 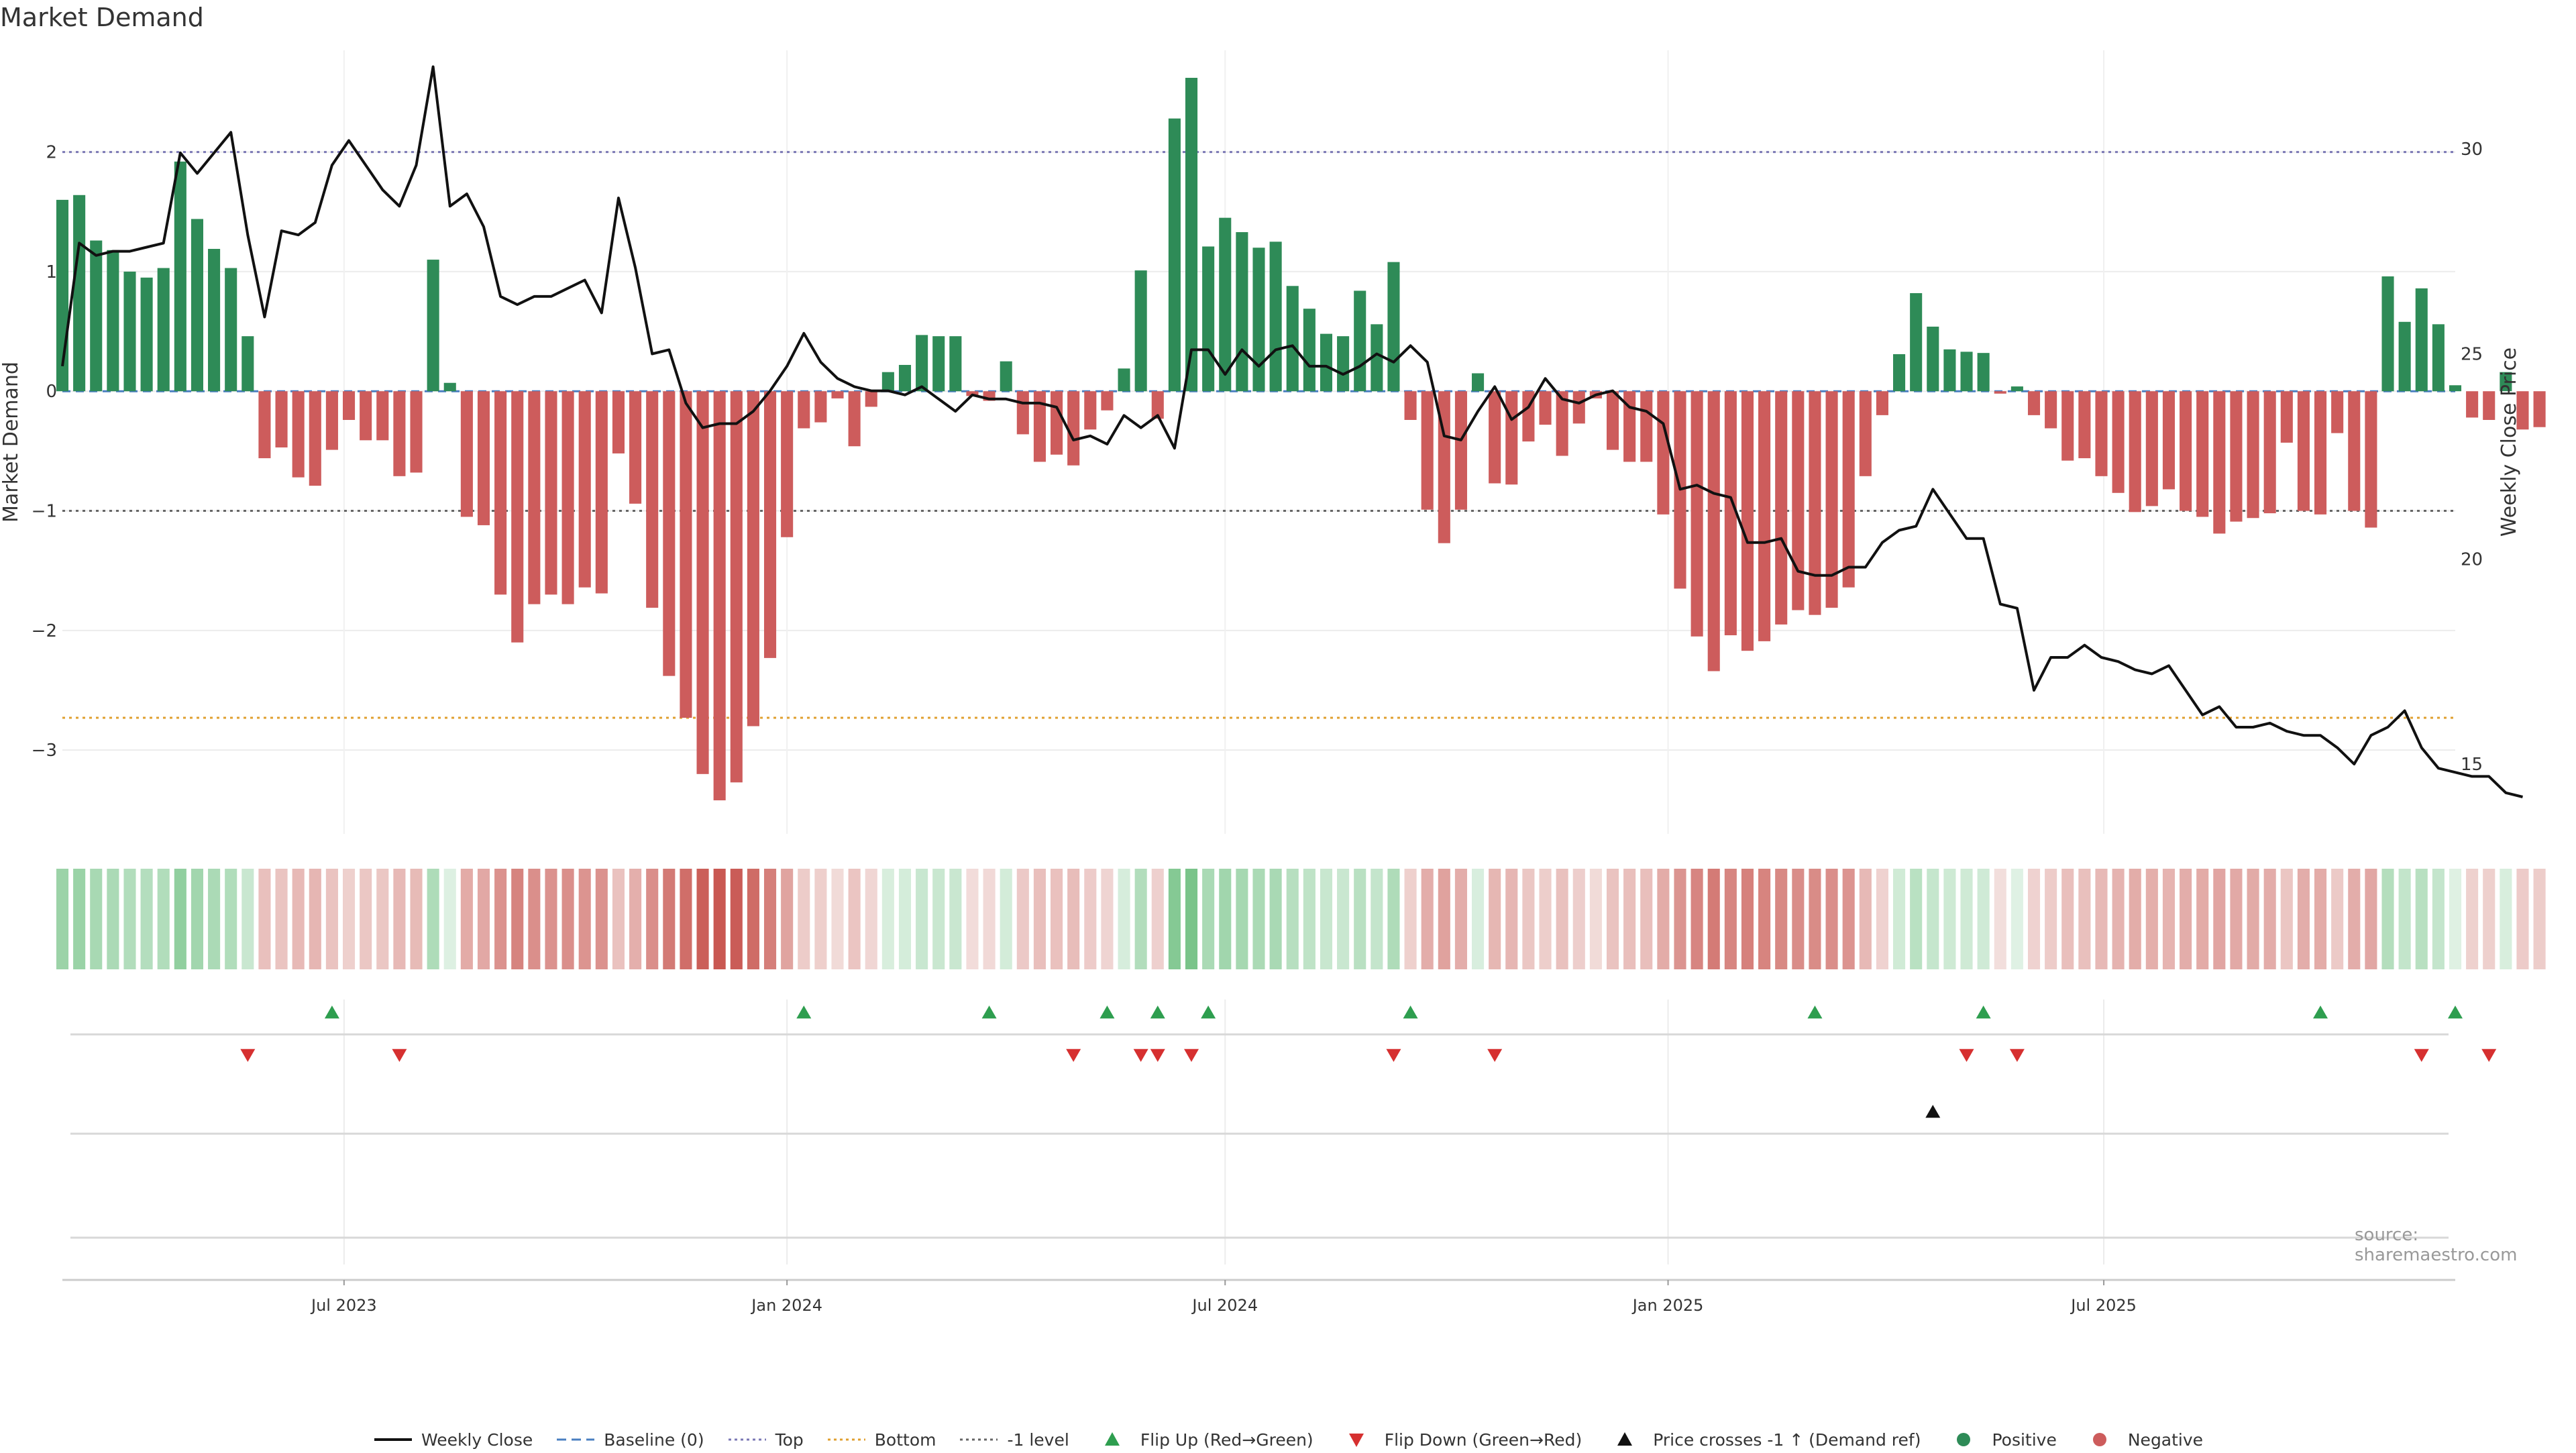 What do you see at coordinates (1038, 1440) in the screenshot?
I see `legend-label: -1 level` at bounding box center [1038, 1440].